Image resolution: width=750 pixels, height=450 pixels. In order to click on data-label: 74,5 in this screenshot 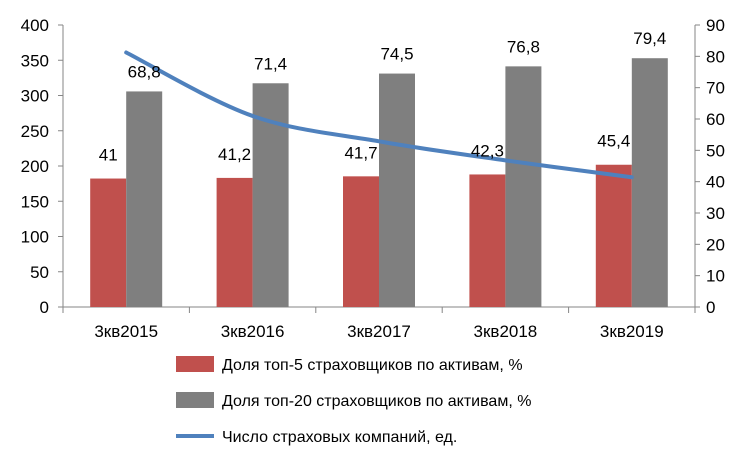, I will do `click(396, 54)`.